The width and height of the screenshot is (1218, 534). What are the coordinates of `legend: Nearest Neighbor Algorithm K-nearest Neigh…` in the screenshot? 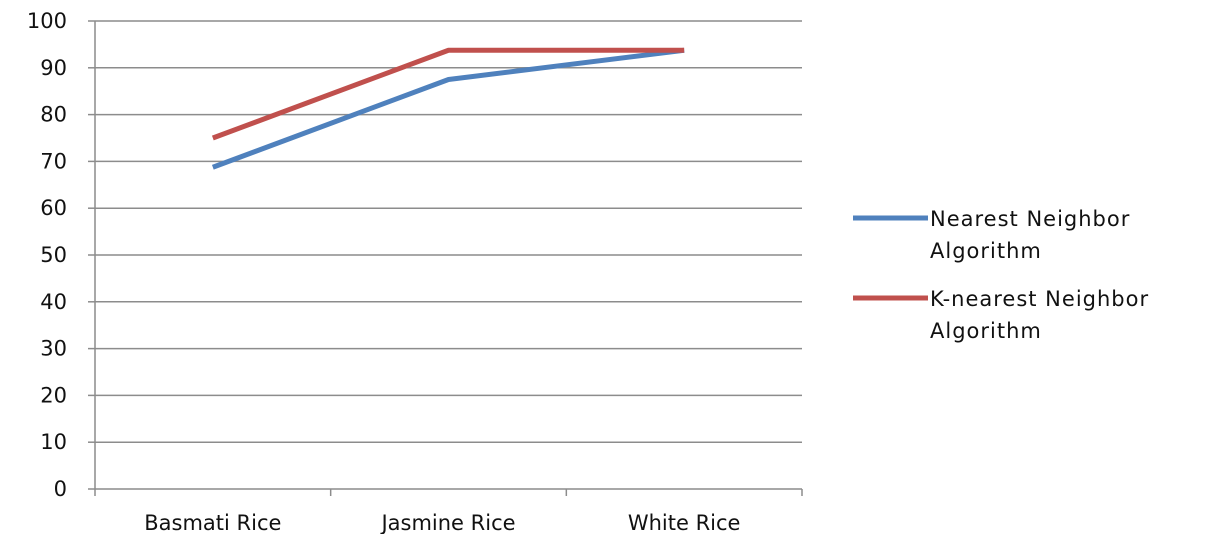 It's located at (1001, 275).